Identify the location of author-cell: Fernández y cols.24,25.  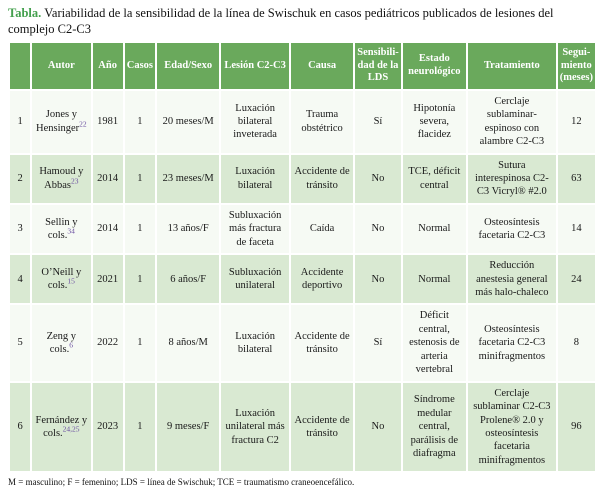
(61, 427).